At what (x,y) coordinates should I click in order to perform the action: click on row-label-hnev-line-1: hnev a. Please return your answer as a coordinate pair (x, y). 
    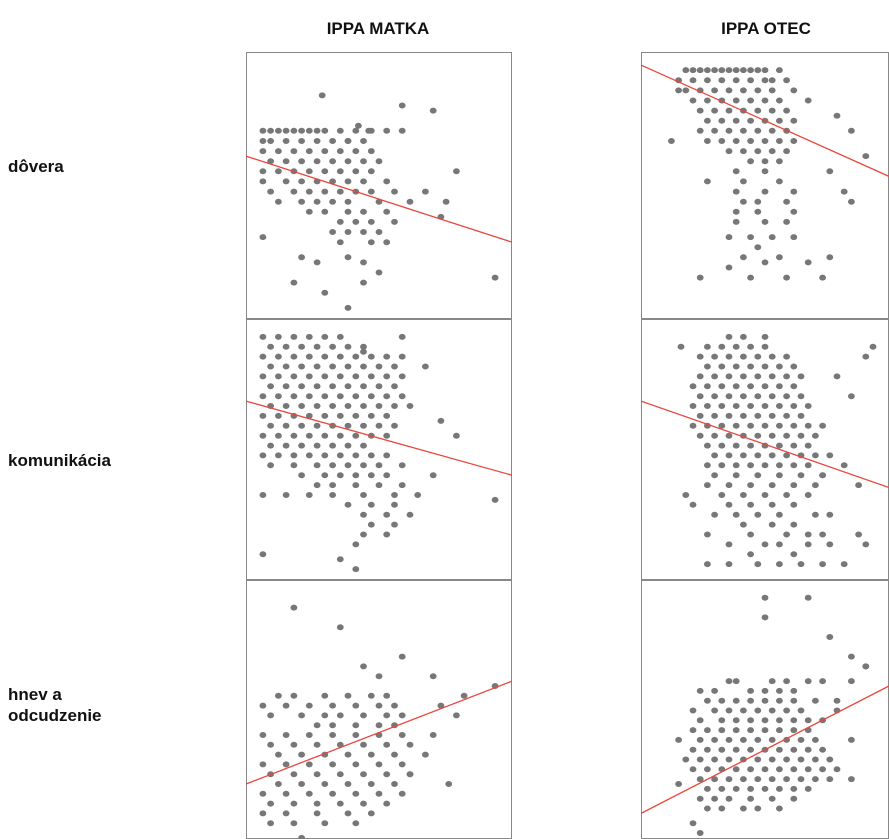
    Looking at the image, I should click on (35, 694).